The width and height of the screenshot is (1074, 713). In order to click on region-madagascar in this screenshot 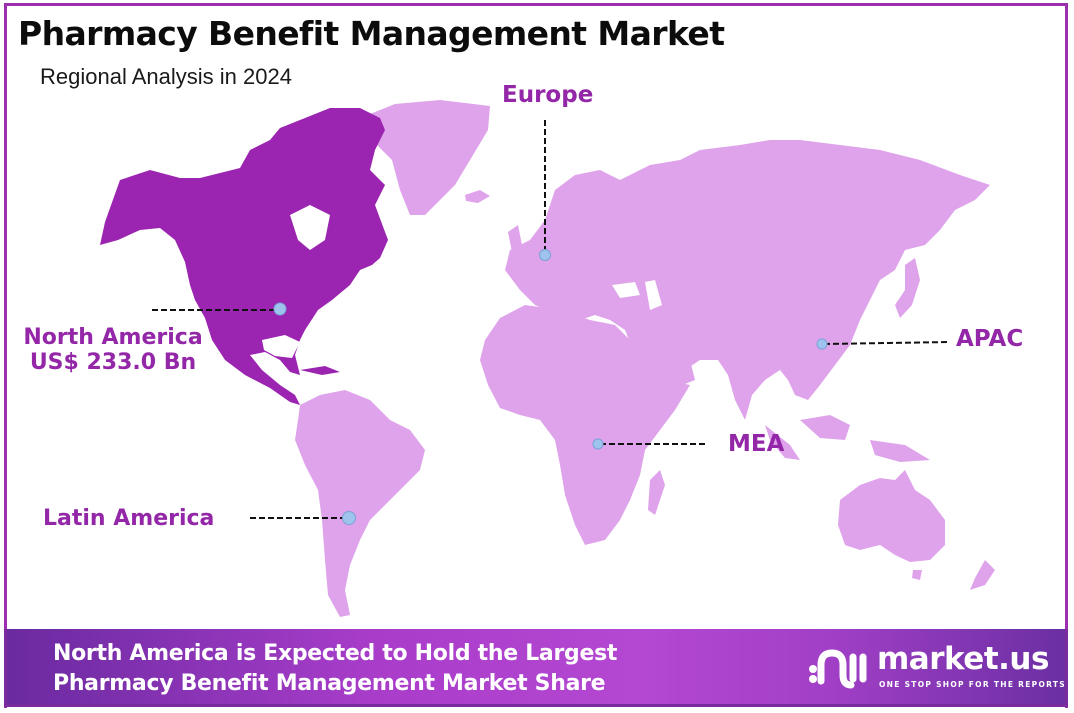, I will do `click(656, 492)`.